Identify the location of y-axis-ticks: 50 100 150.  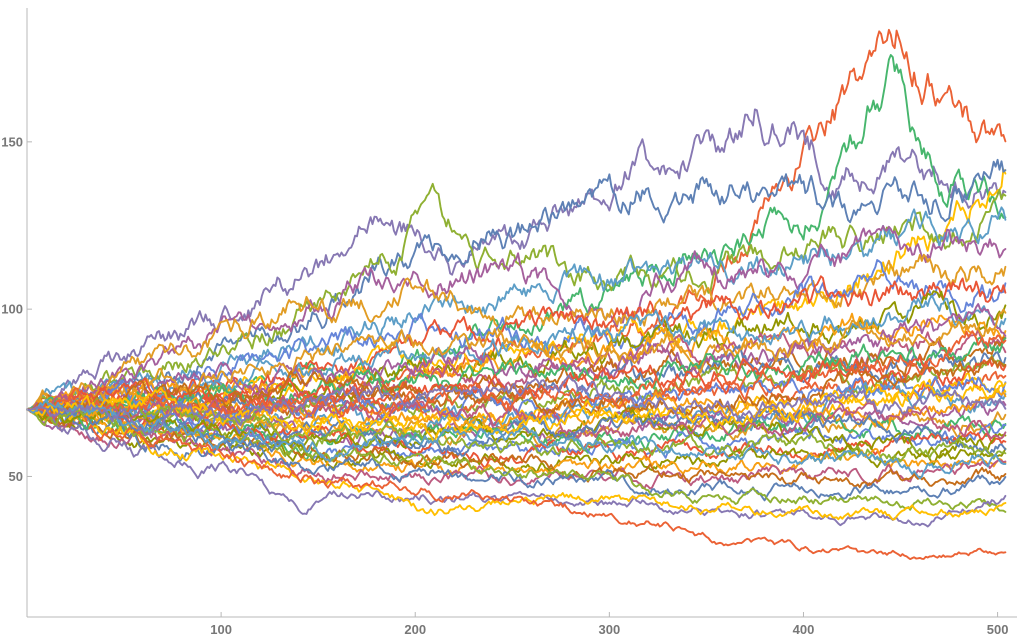
(16, 309).